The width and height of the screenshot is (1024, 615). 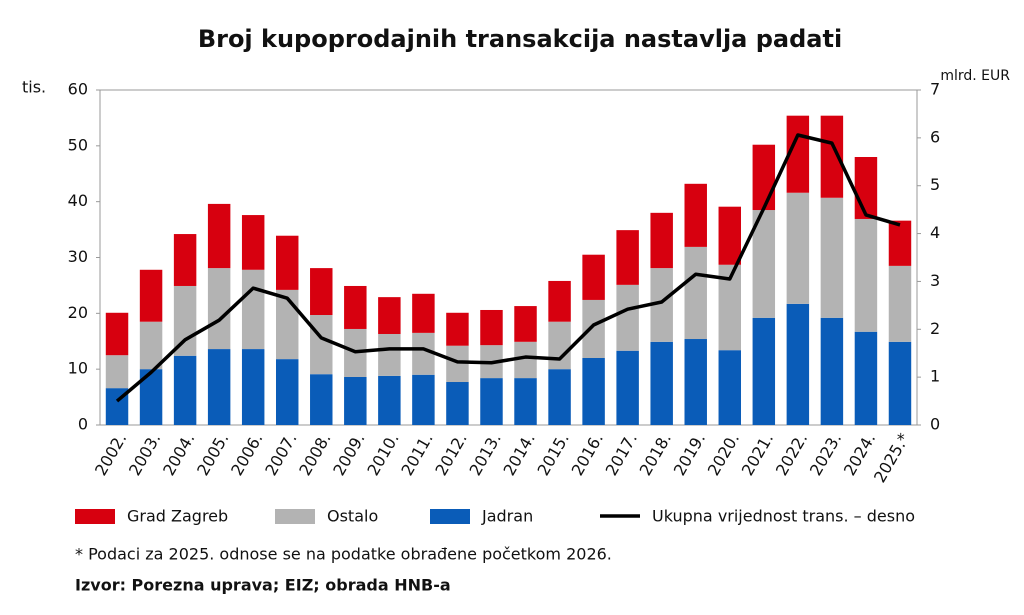 I want to click on x-tick-label: 2018., so click(x=655, y=454).